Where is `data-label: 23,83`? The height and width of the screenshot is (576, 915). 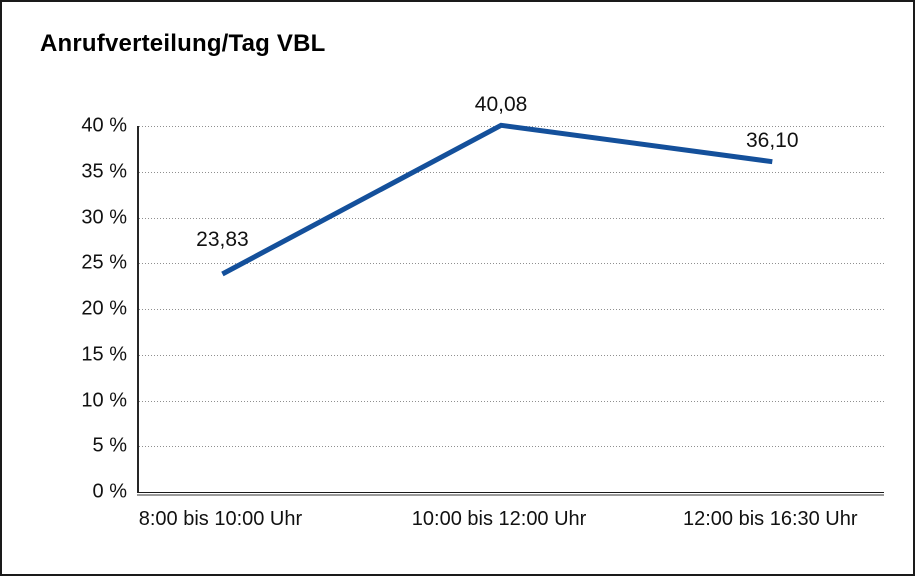 data-label: 23,83 is located at coordinates (222, 239).